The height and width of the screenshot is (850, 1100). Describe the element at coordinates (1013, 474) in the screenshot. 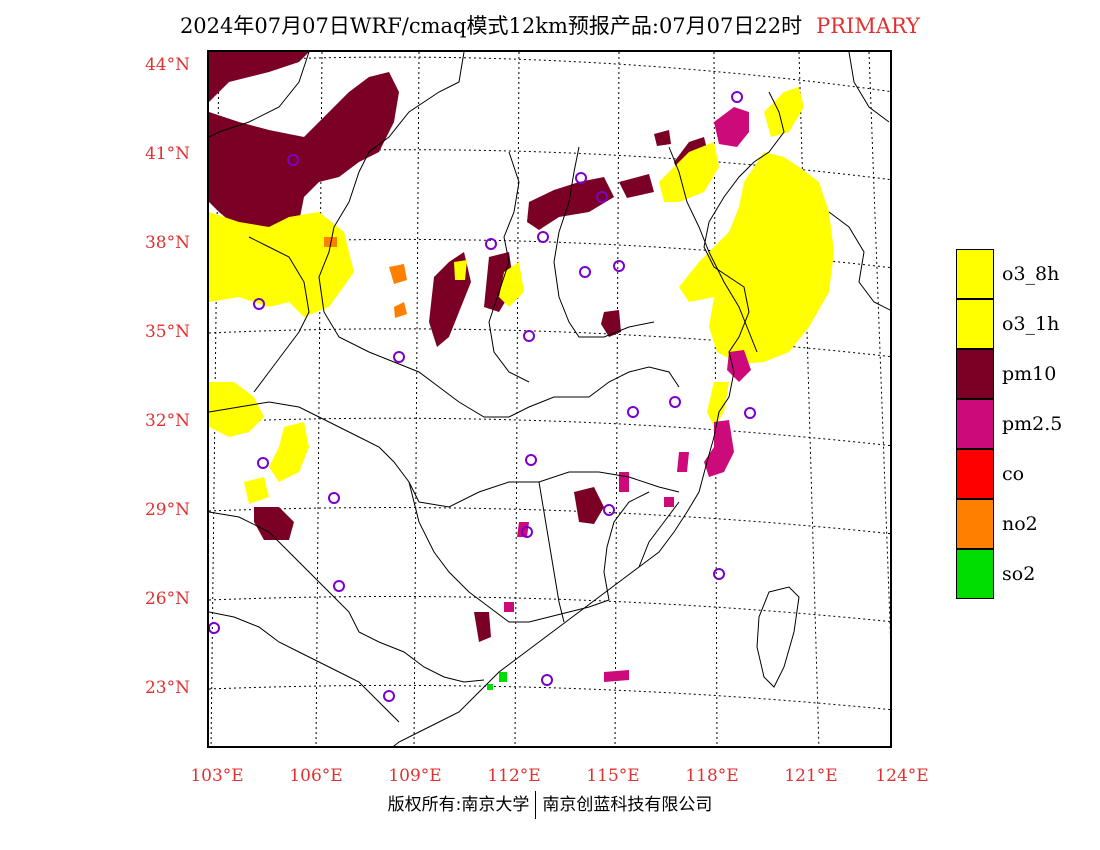

I see `legend-label-co: co` at that location.